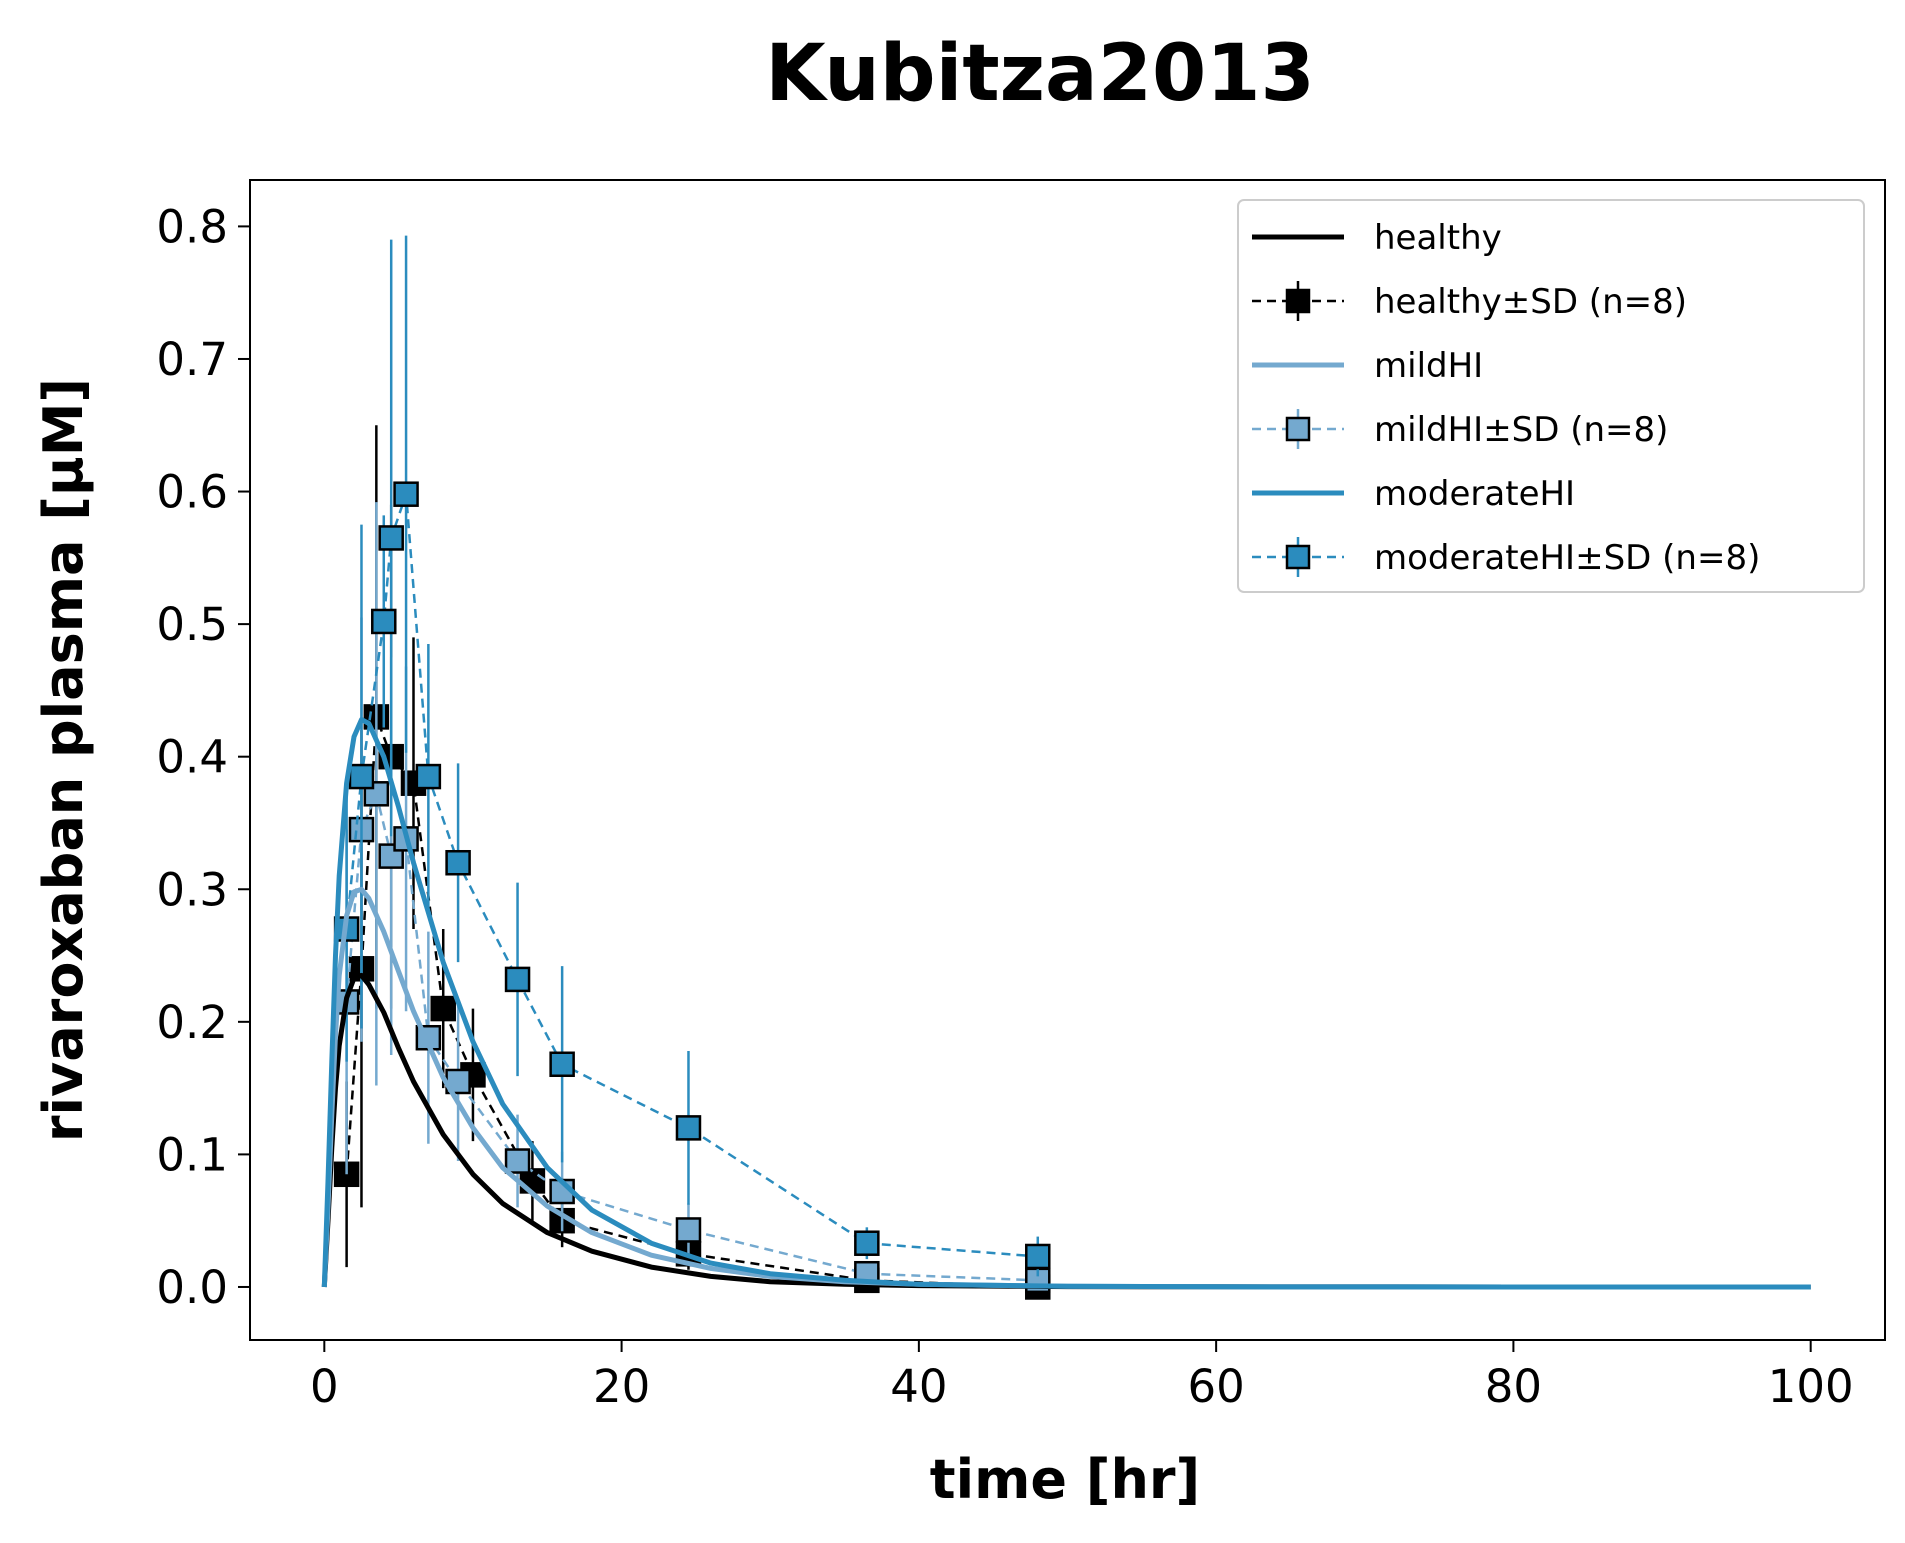  Describe the element at coordinates (1438, 238) in the screenshot. I see `legend-label: healthy` at that location.